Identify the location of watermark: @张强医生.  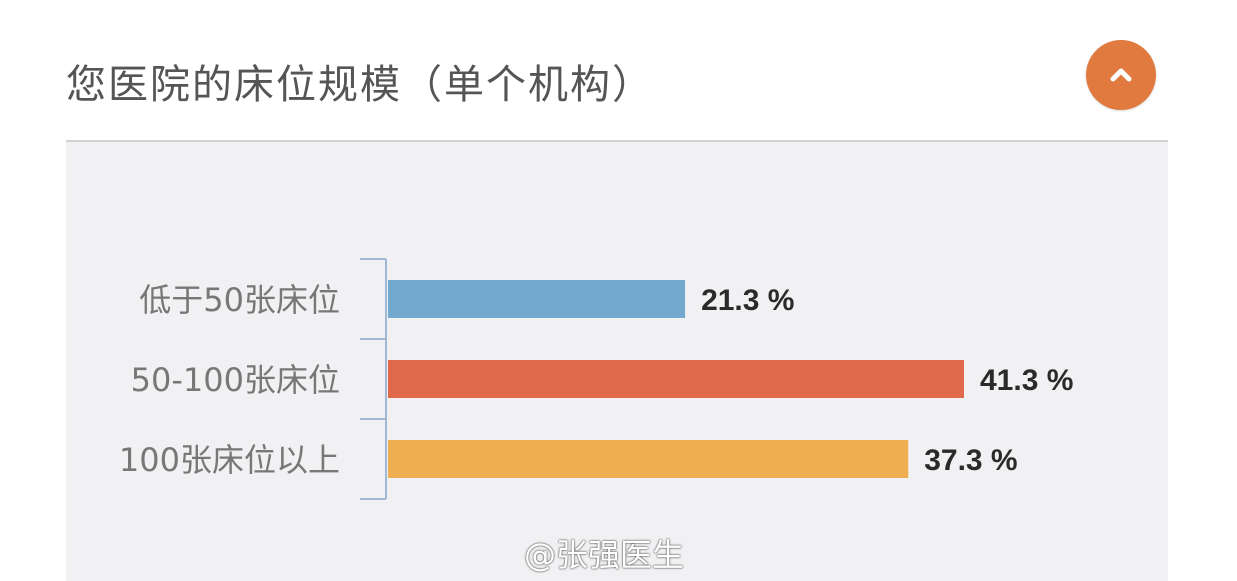
(604, 555).